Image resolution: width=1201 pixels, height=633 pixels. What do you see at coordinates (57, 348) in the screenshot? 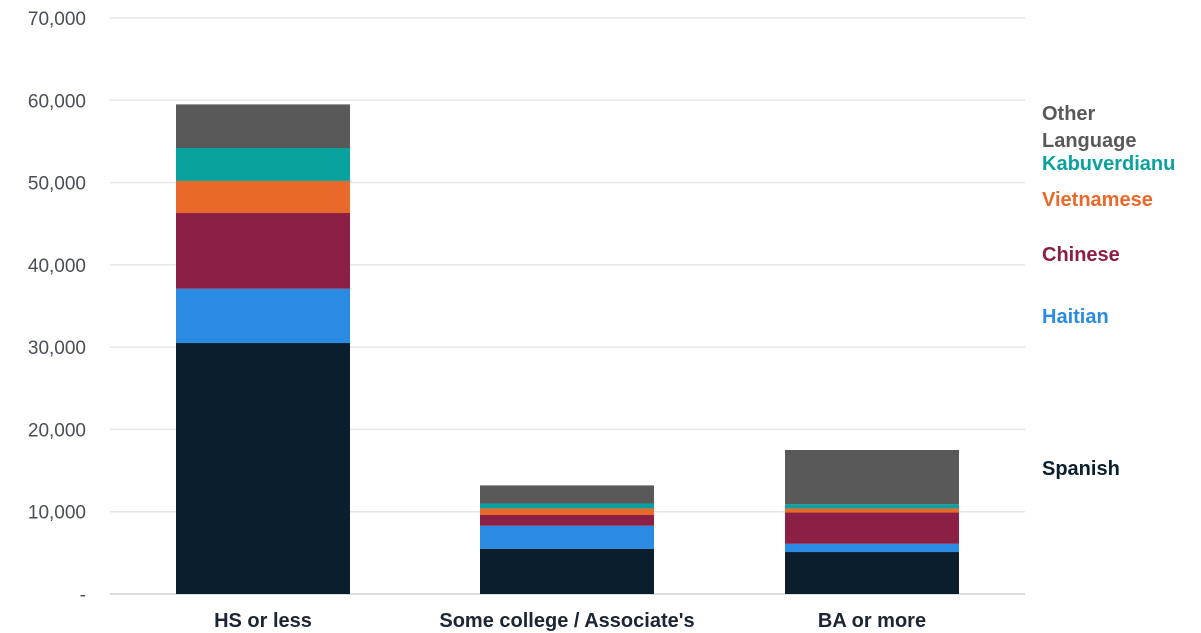
I see `y-tick-label: 30,000` at bounding box center [57, 348].